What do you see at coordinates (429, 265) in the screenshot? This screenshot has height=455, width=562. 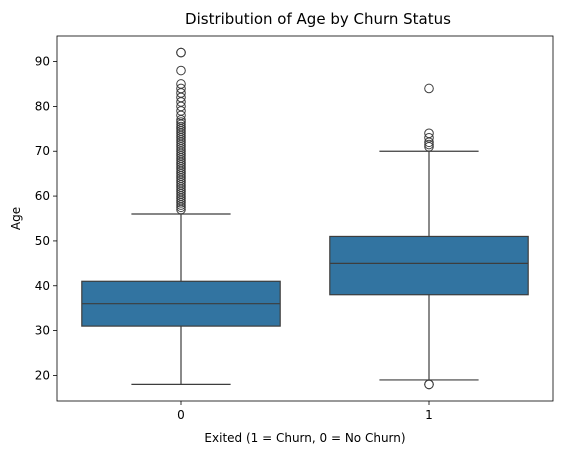 I see `box-iqr` at bounding box center [429, 265].